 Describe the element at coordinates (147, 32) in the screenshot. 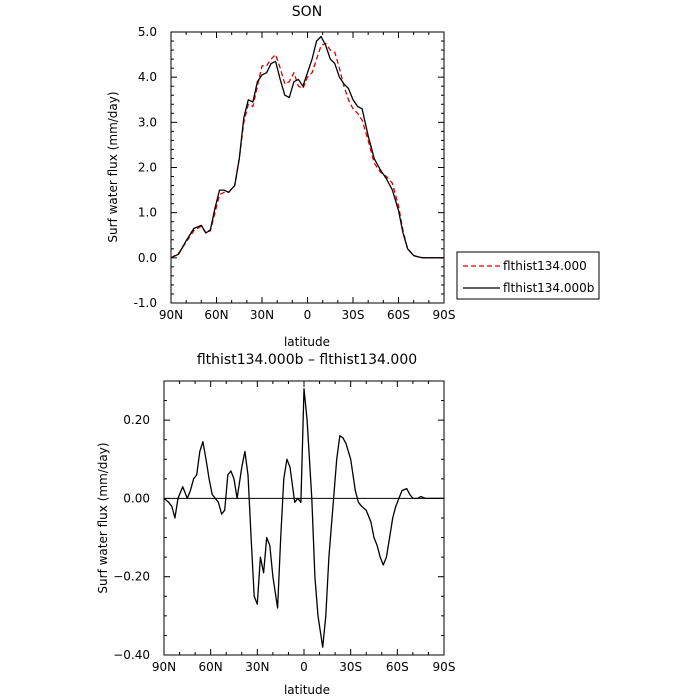

I see `top-y-tick-label: 5.0` at that location.